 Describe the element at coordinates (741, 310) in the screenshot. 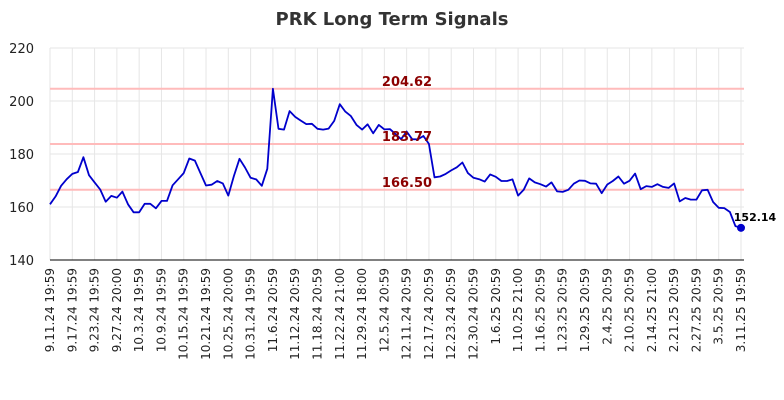

I see `x-tick-label: 3.11.25 19:59` at that location.